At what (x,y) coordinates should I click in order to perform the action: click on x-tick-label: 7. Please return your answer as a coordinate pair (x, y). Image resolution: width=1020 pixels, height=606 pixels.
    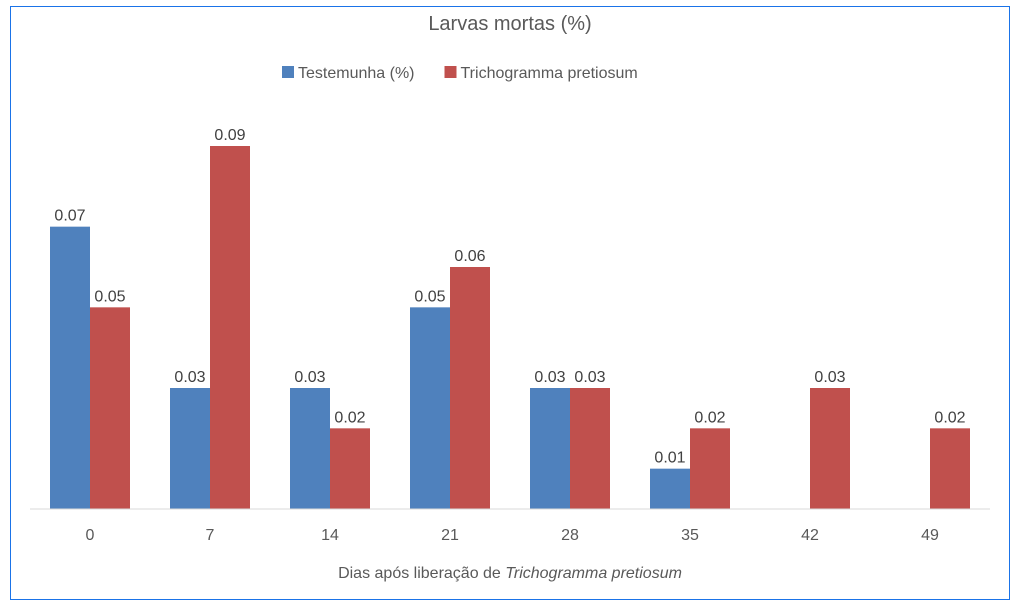
    Looking at the image, I should click on (210, 535).